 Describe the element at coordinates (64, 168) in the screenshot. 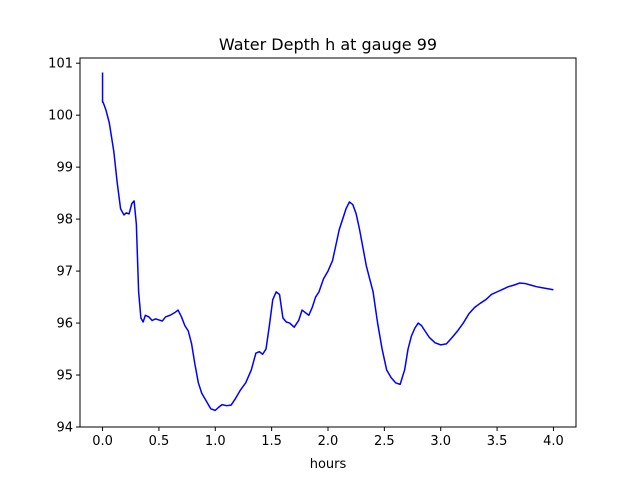

I see `y-tick-label: 99` at that location.